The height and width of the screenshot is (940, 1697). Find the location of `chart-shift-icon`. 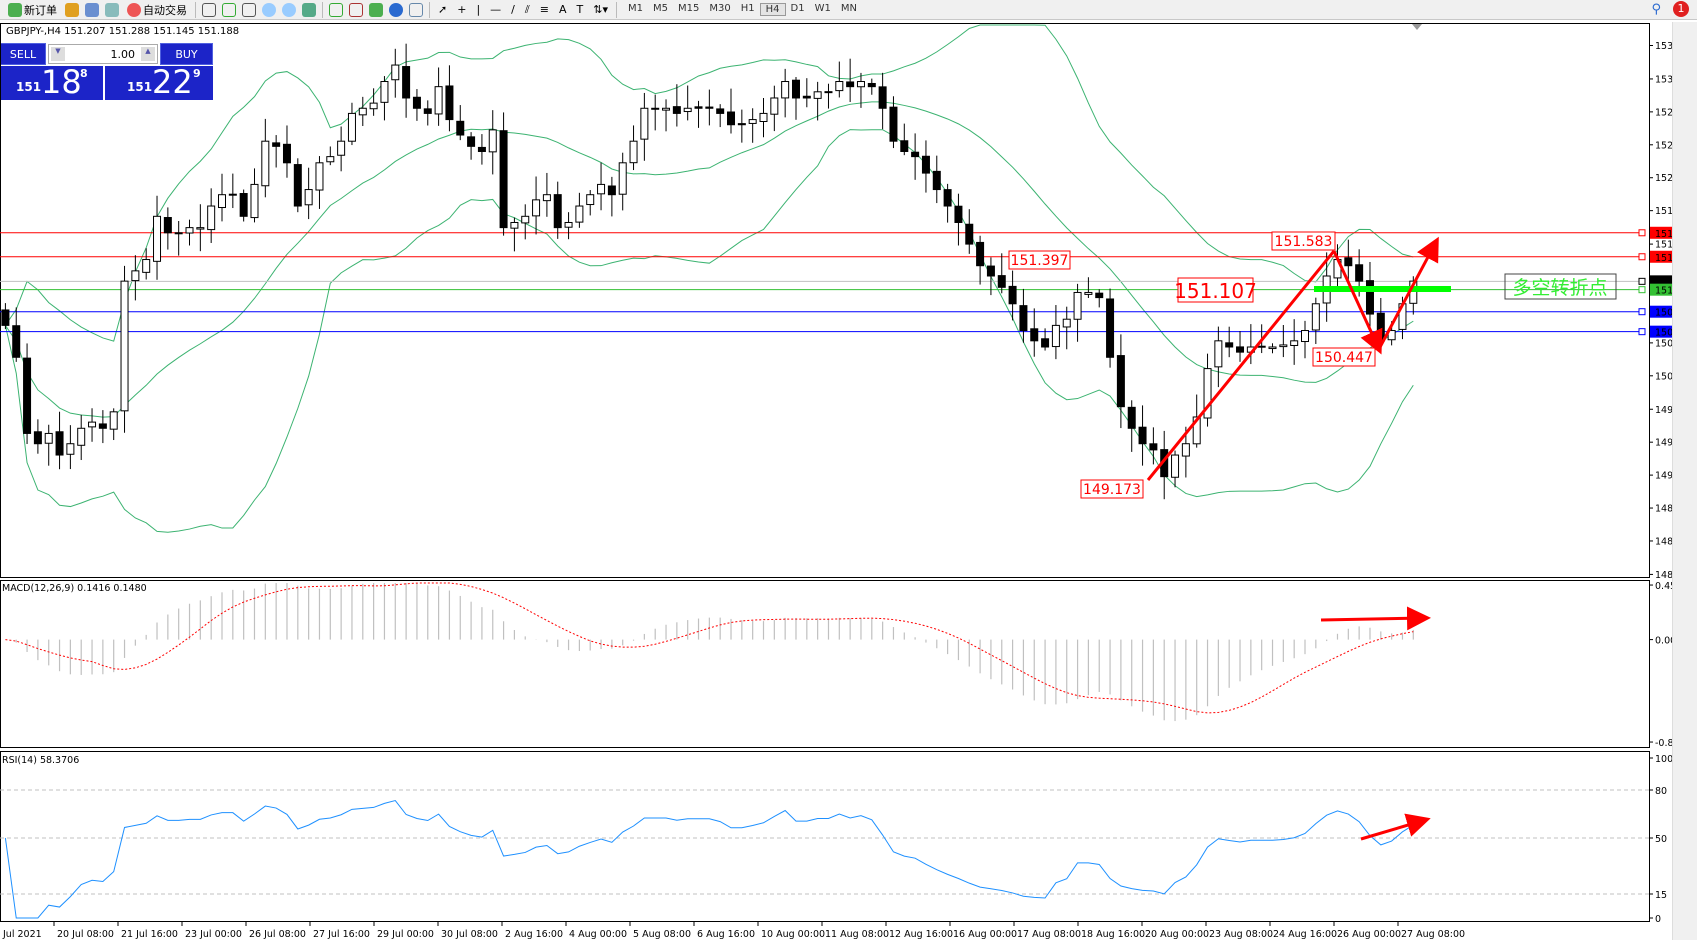

chart-shift-icon is located at coordinates (356, 9).